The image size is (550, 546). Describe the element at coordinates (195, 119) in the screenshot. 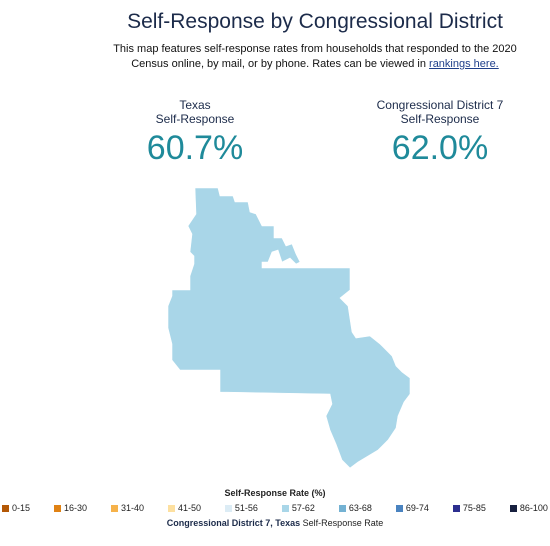

I see `state-stat-label-line2: Self-Response` at that location.